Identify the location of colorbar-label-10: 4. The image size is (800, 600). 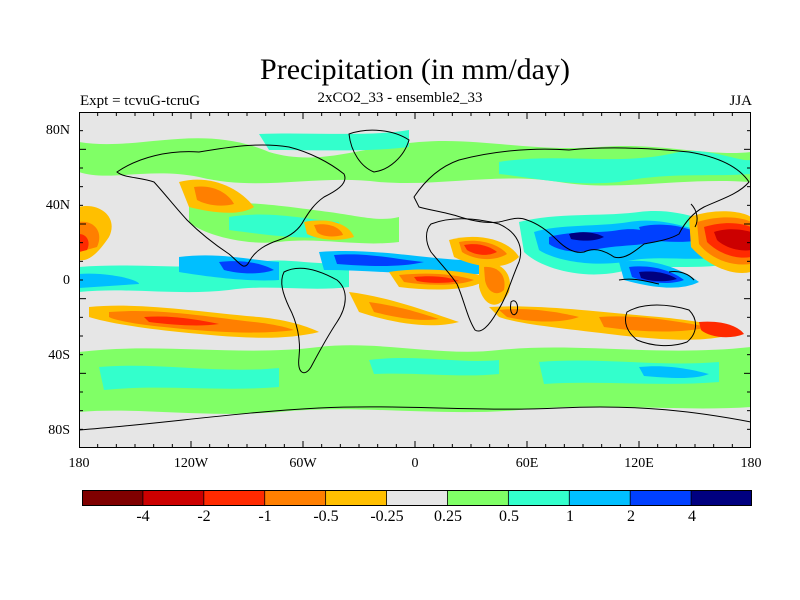
(692, 516).